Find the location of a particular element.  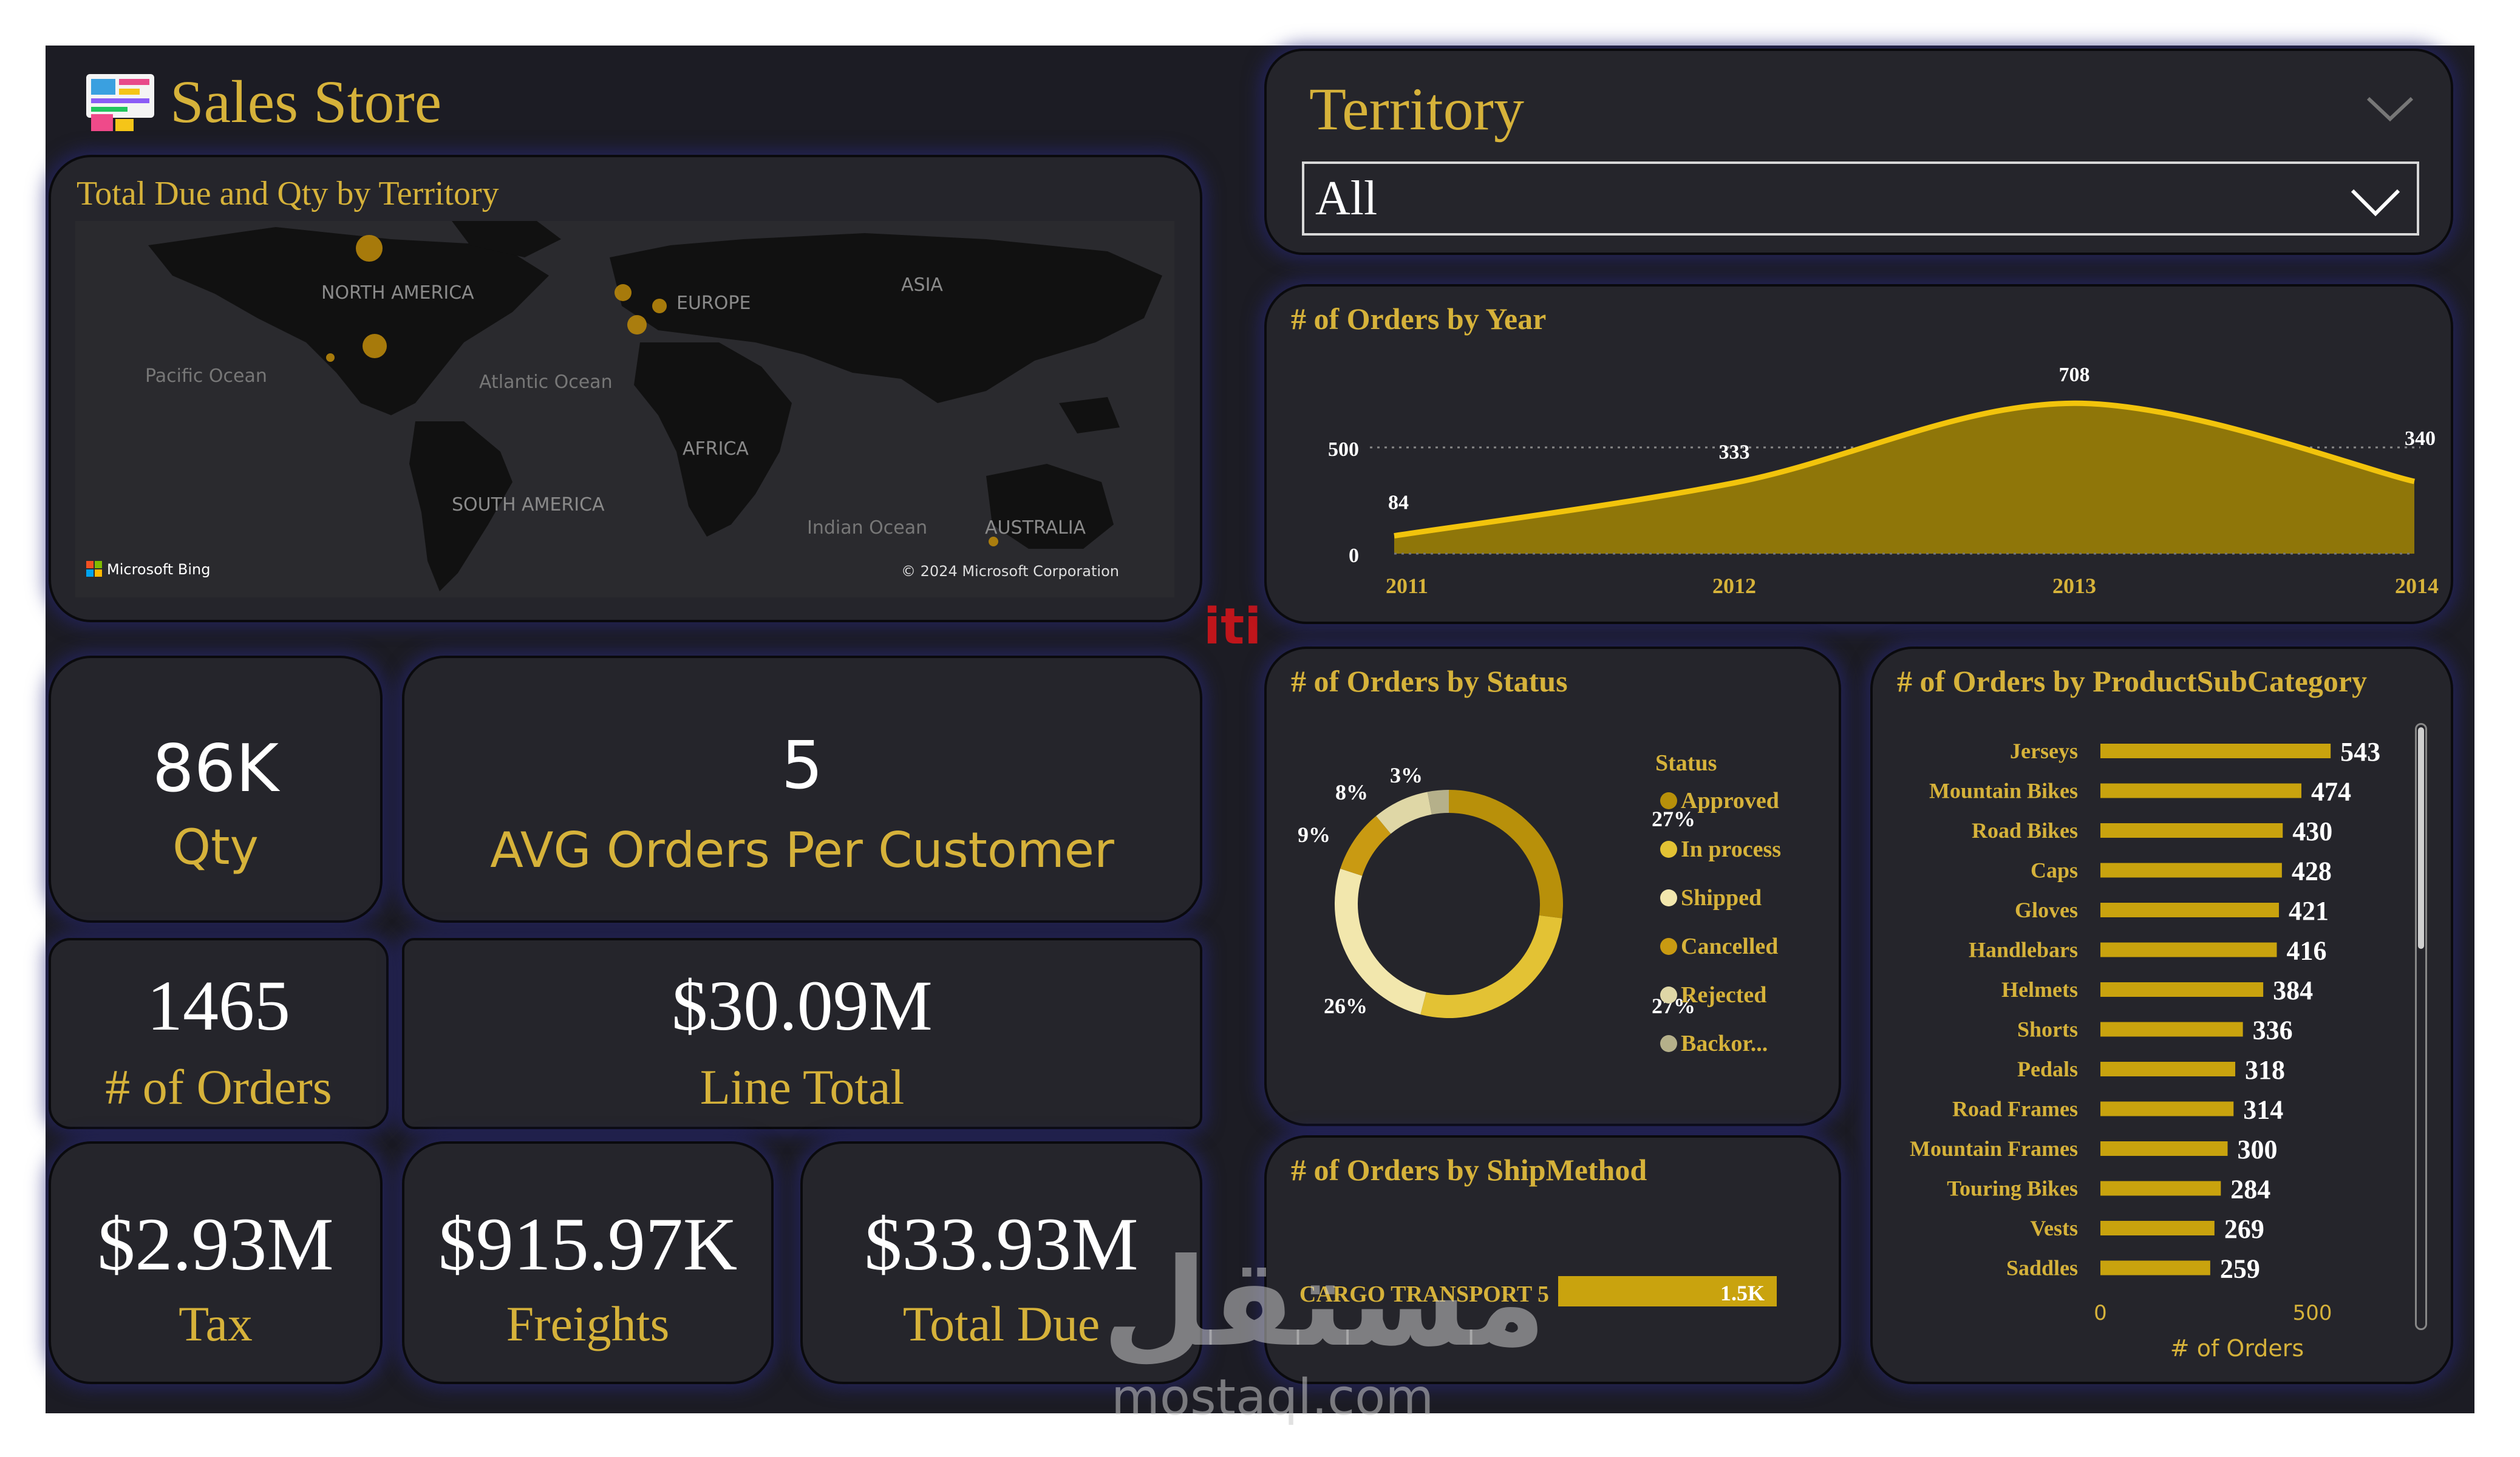

data-label: 333 is located at coordinates (1734, 452).